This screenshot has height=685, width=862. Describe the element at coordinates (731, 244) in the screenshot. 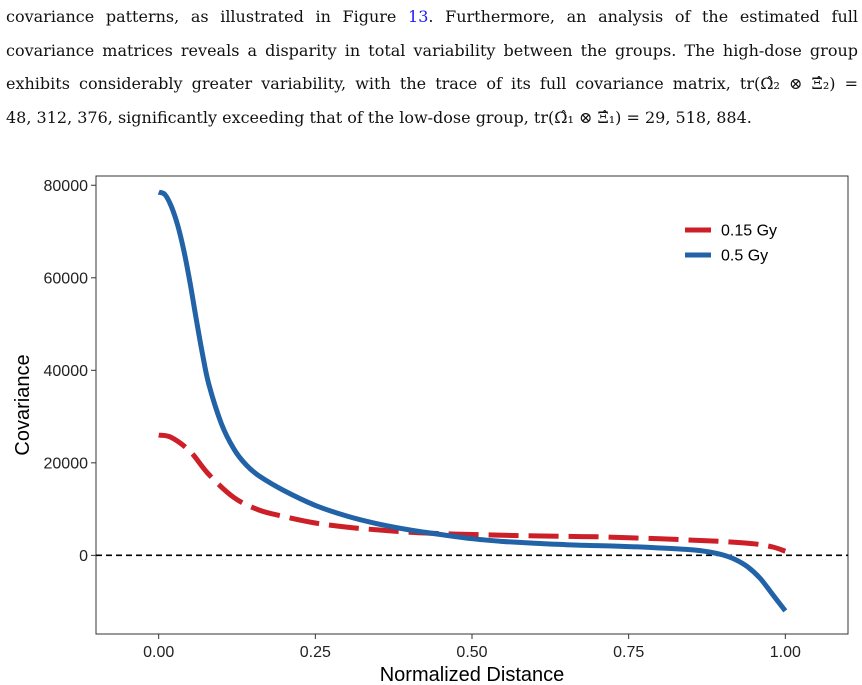

I see `legend: 0.15 Gy 0.5 Gy` at that location.